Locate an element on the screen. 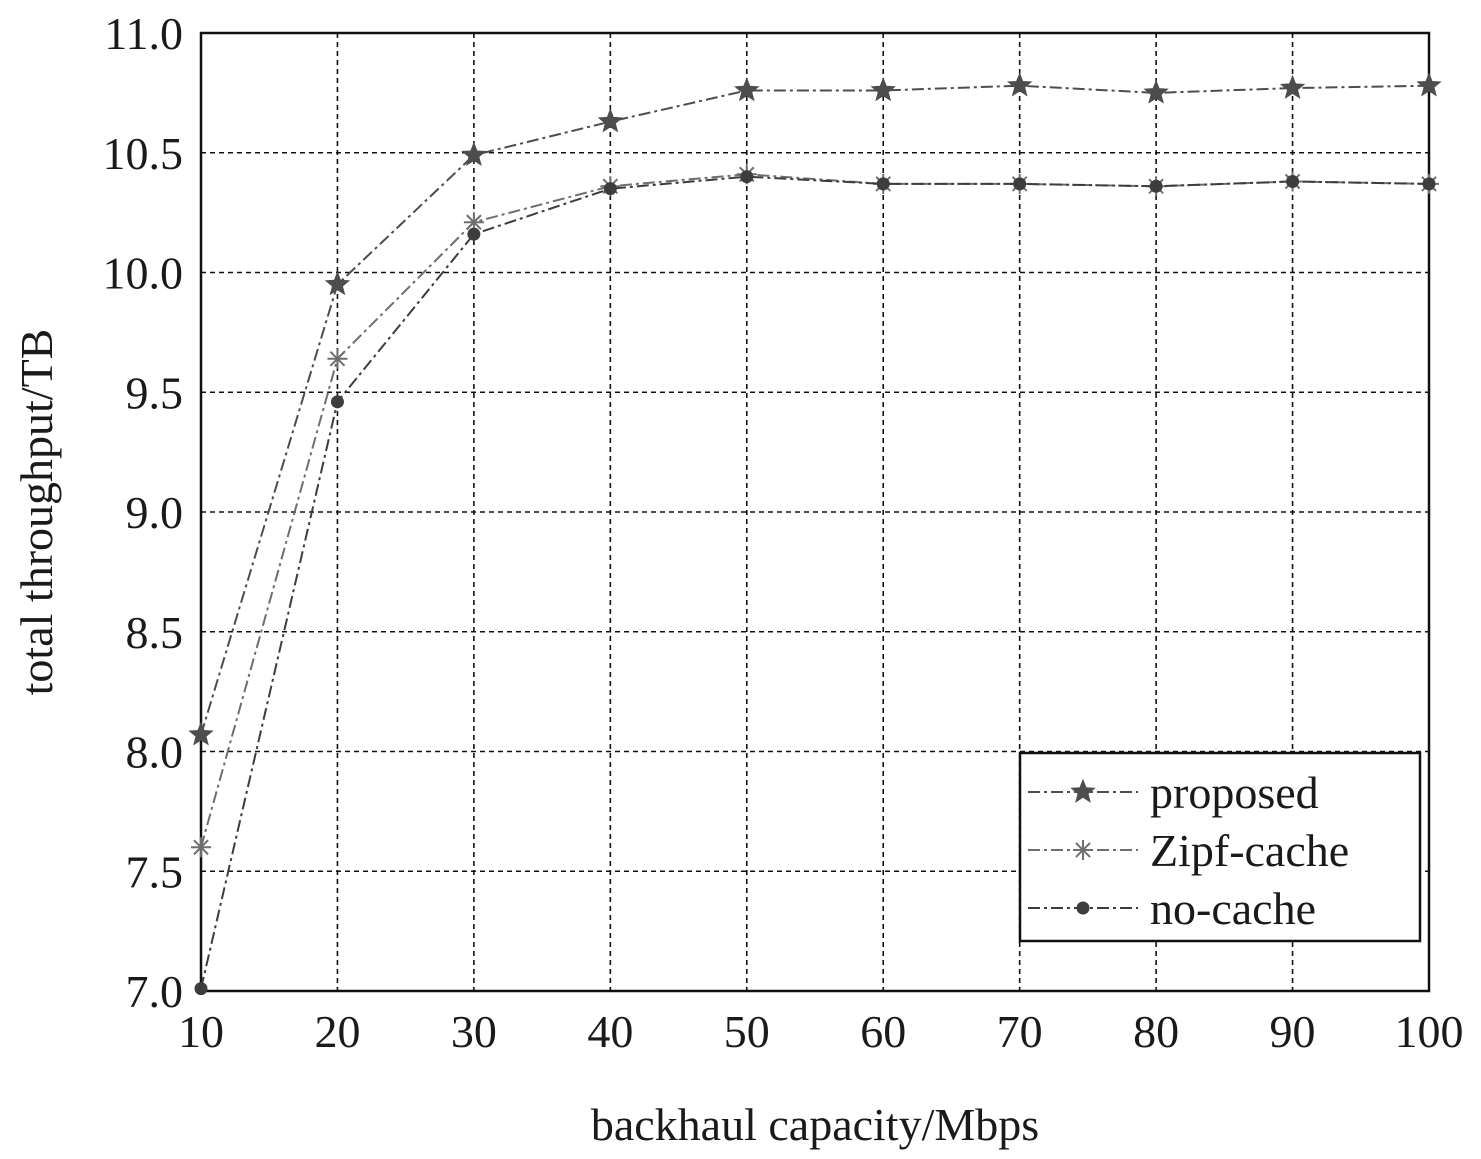 Image resolution: width=1481 pixels, height=1159 pixels. legend: proposed Zipf-cache no-cache is located at coordinates (1220, 847).